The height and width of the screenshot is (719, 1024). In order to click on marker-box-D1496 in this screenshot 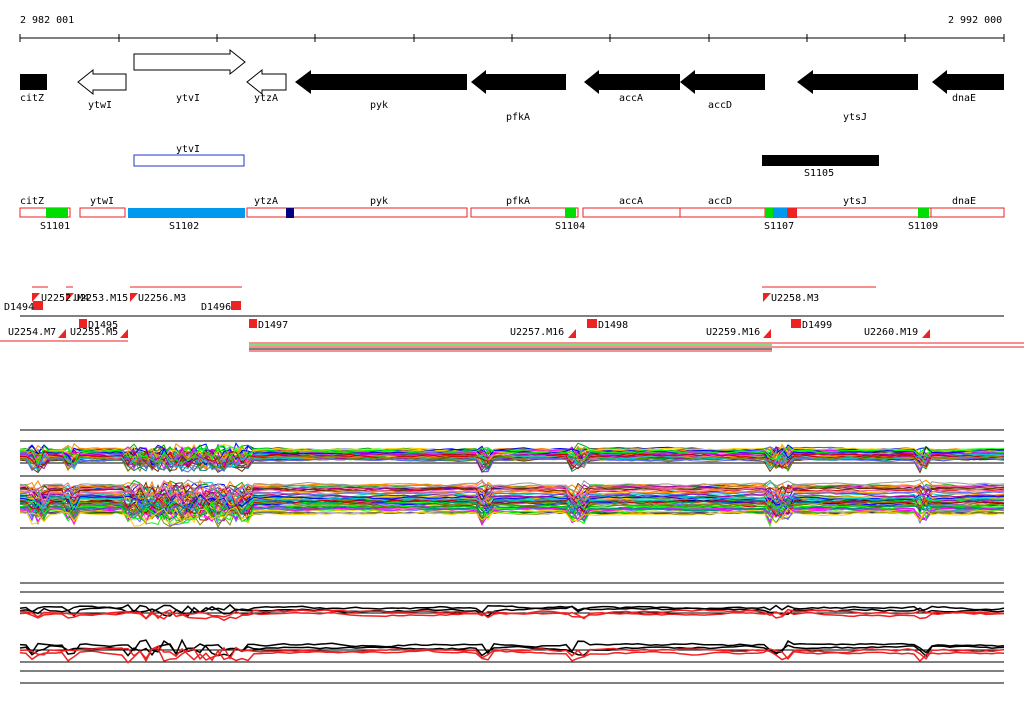, I will do `click(236, 305)`.